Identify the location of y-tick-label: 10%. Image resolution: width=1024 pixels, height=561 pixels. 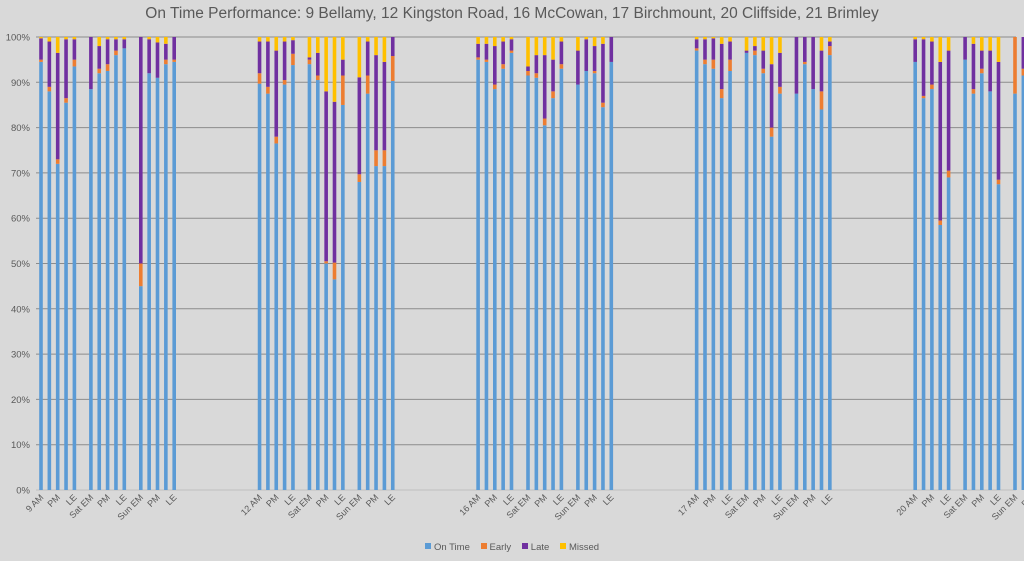
(21, 445).